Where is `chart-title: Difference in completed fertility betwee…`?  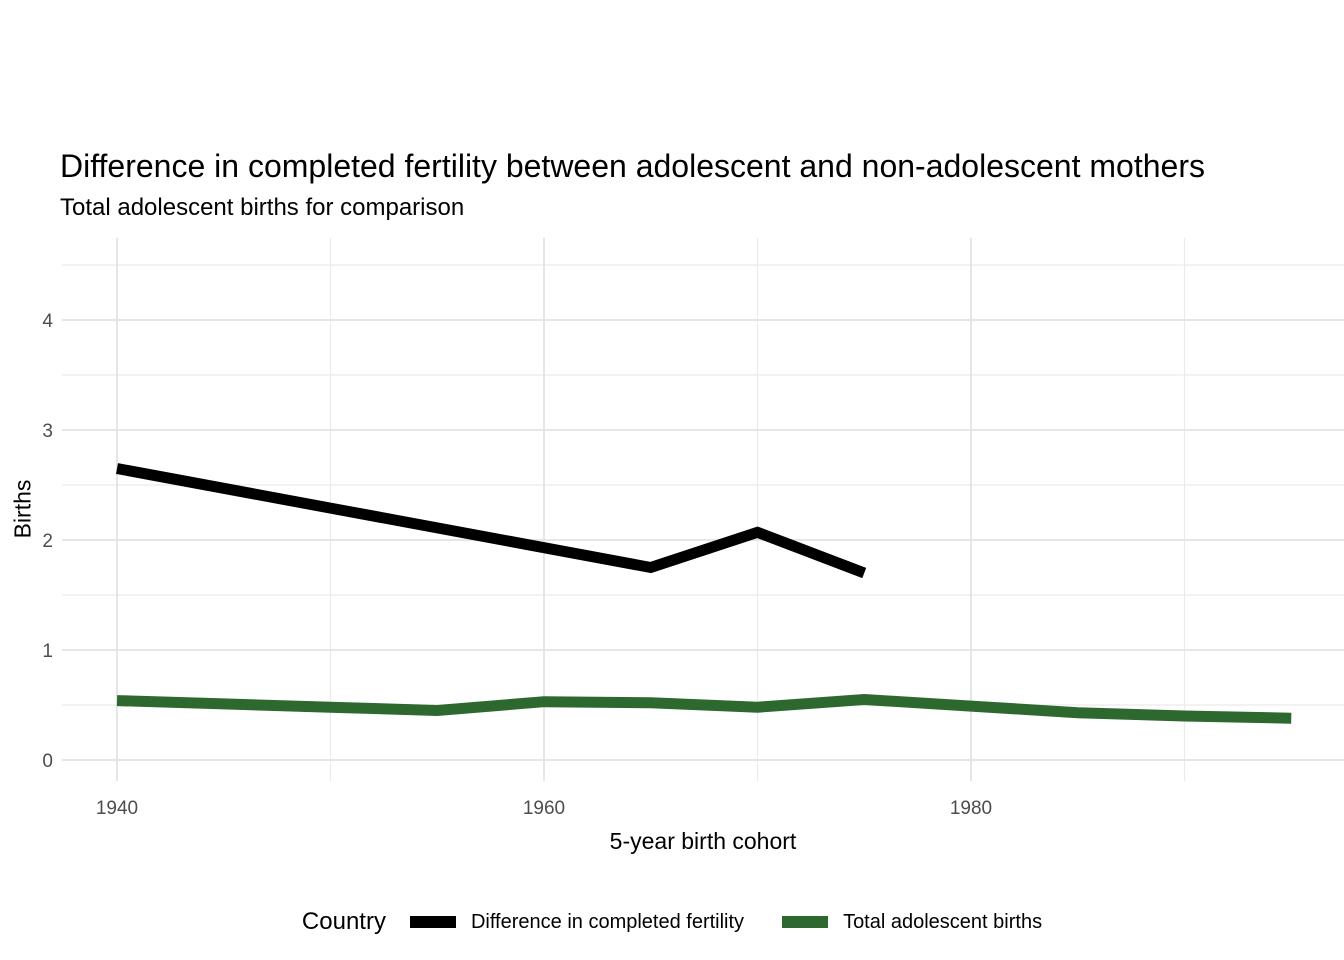
chart-title: Difference in completed fertility betwee… is located at coordinates (632, 166).